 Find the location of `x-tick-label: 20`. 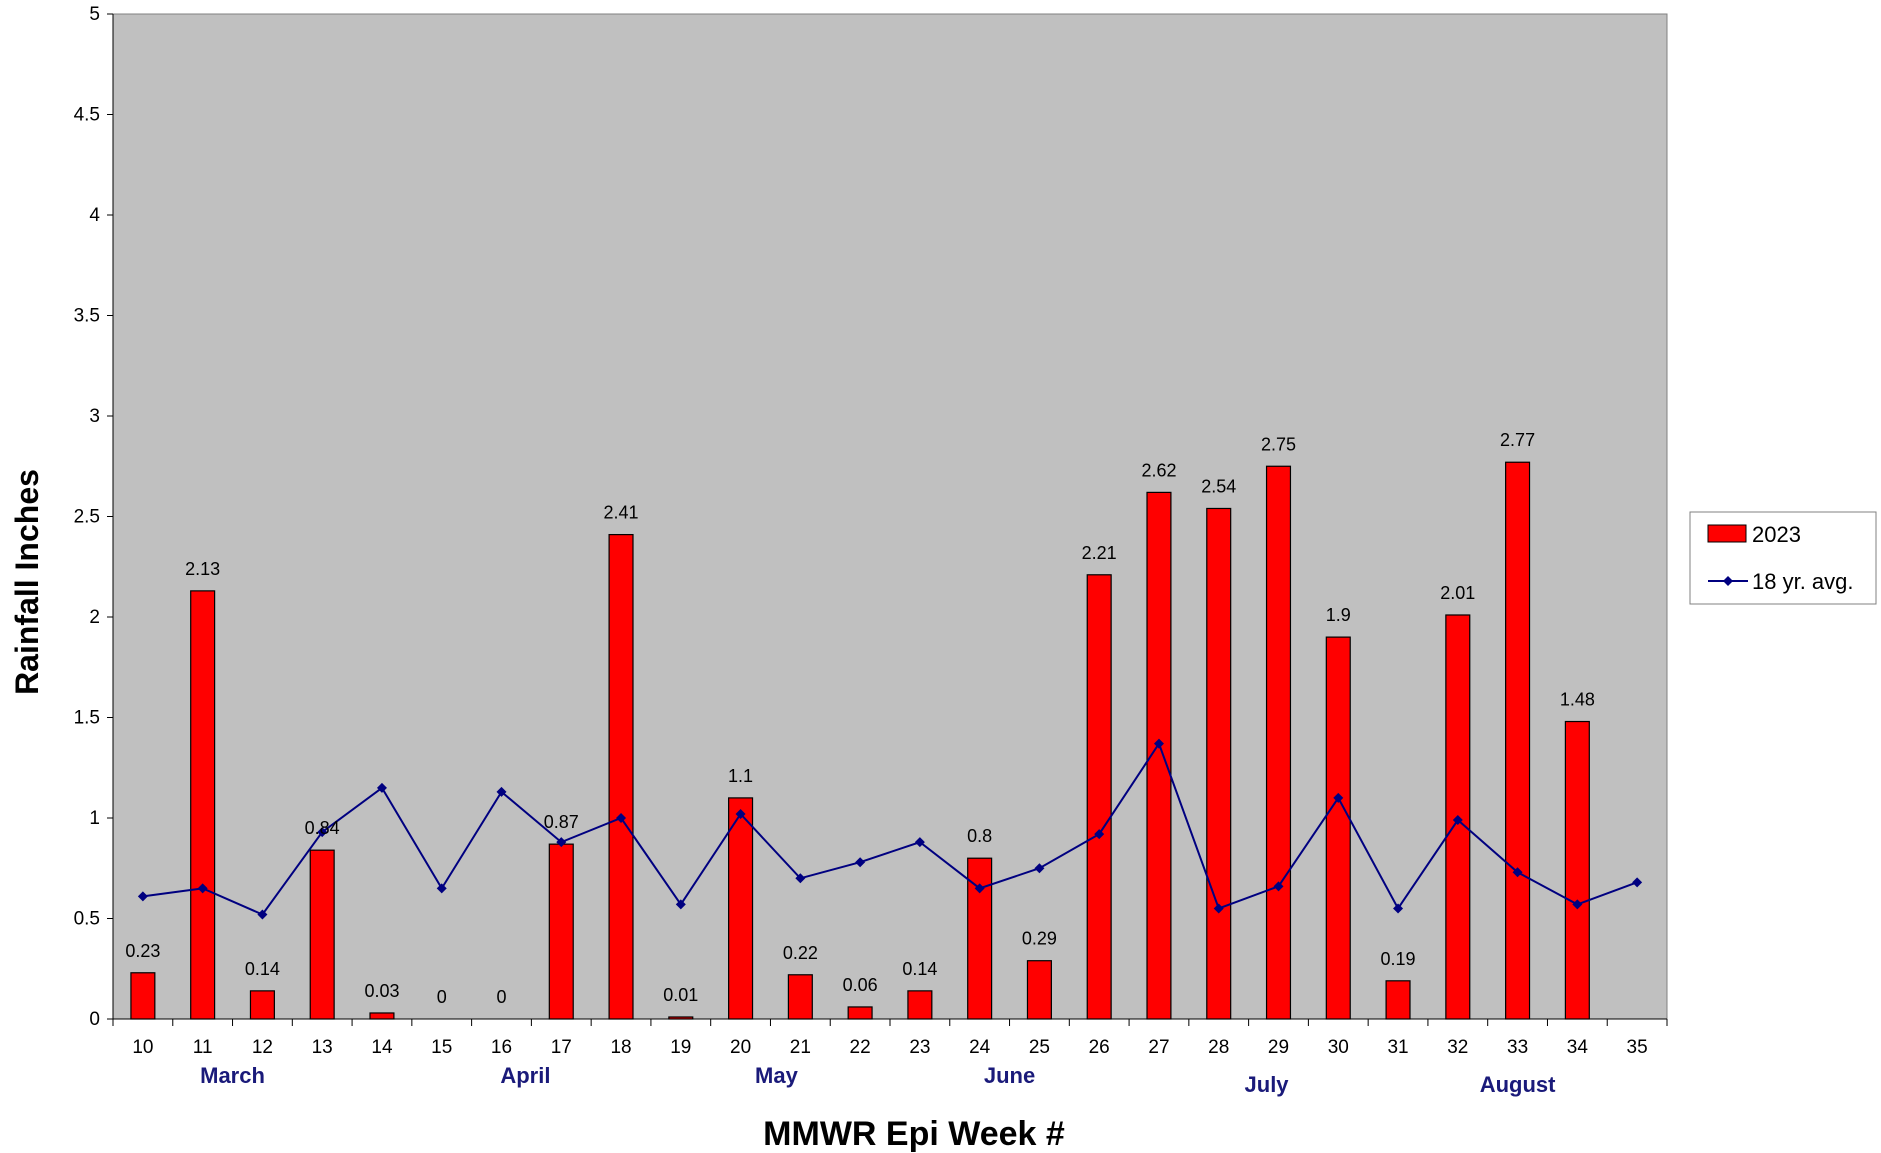

x-tick-label: 20 is located at coordinates (740, 1047).